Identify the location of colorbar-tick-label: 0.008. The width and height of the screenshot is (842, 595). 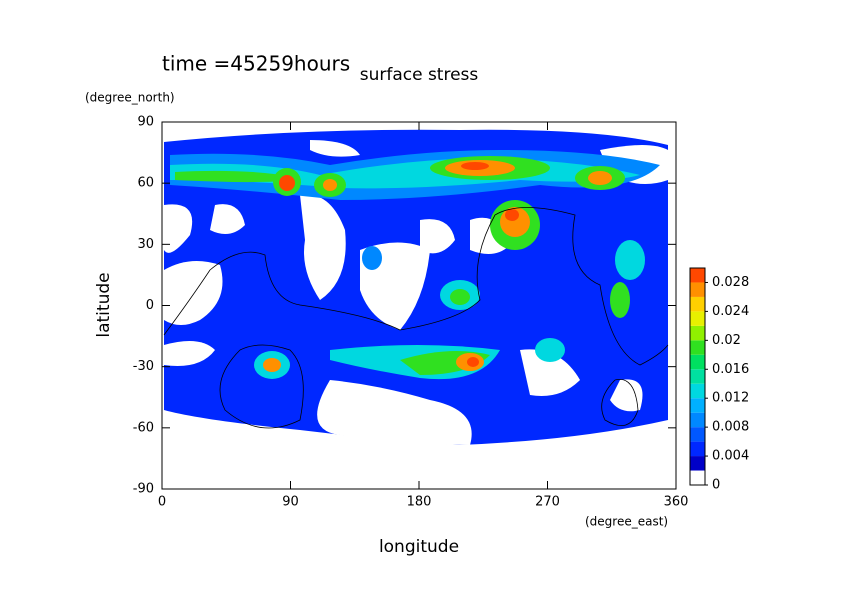
(730, 427).